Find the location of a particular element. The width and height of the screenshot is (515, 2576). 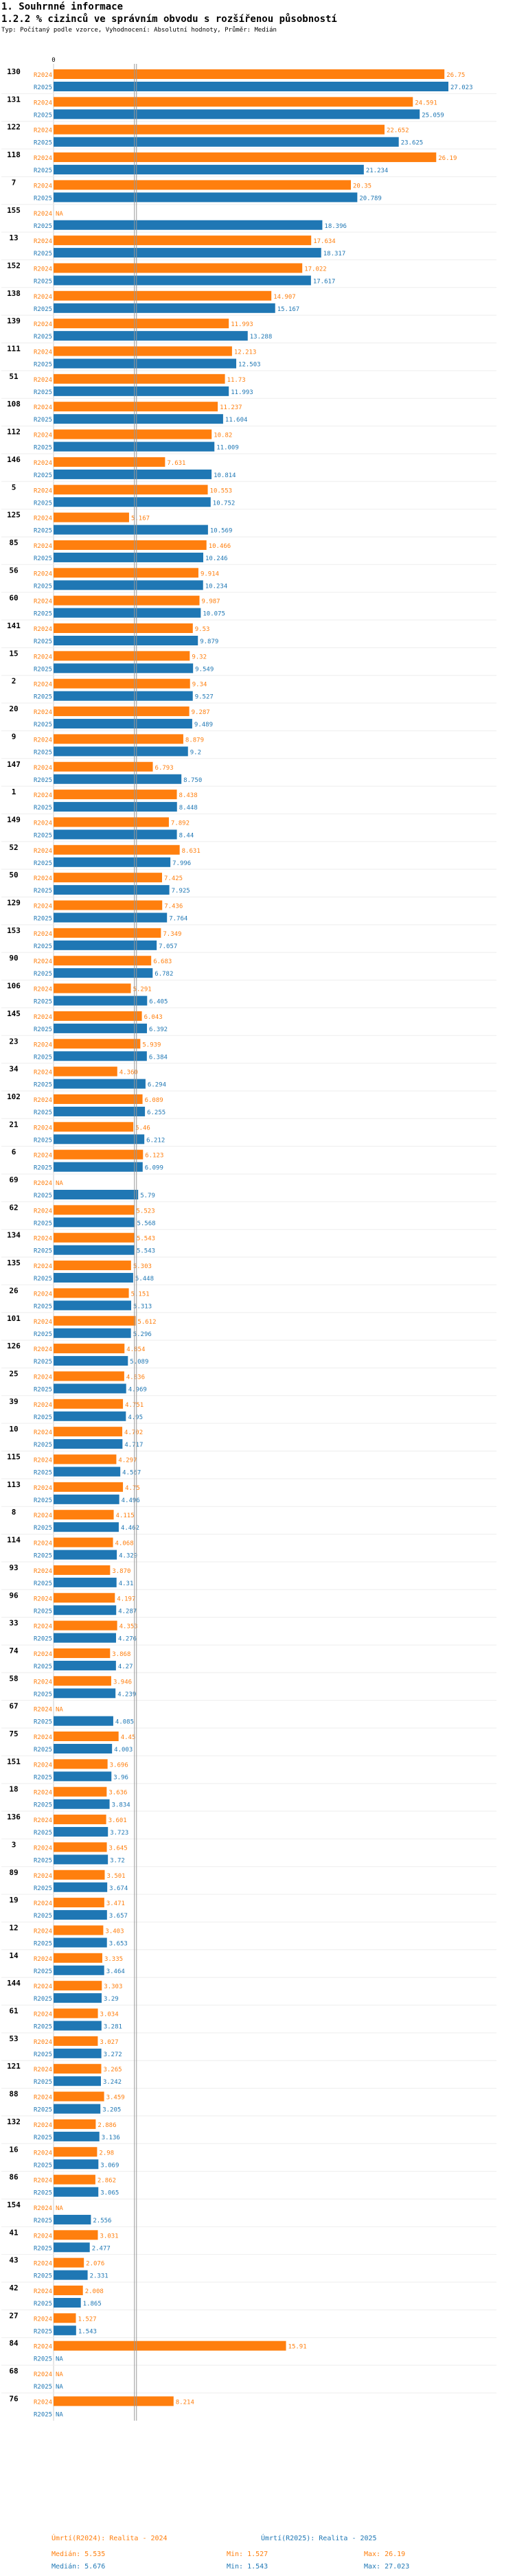

value-label-2025: 9.879 is located at coordinates (209, 642).